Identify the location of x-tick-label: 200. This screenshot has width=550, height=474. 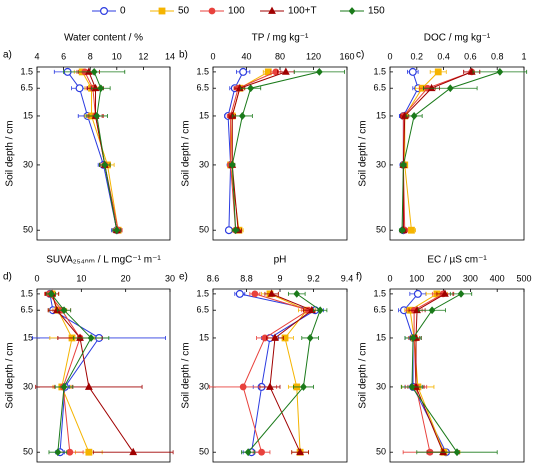
(443, 278).